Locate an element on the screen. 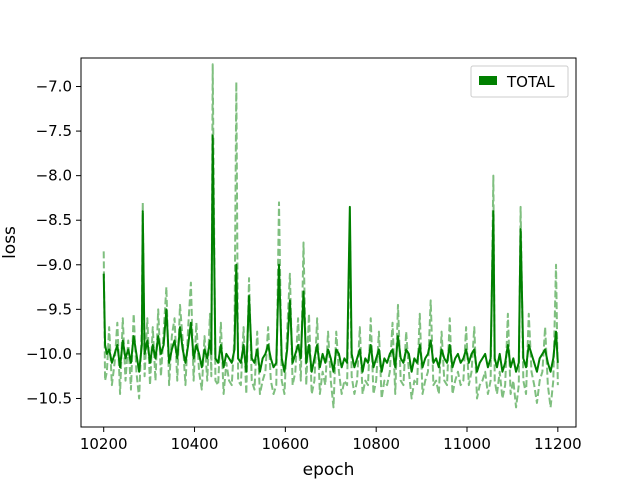  legend-swatch-total is located at coordinates (488, 80).